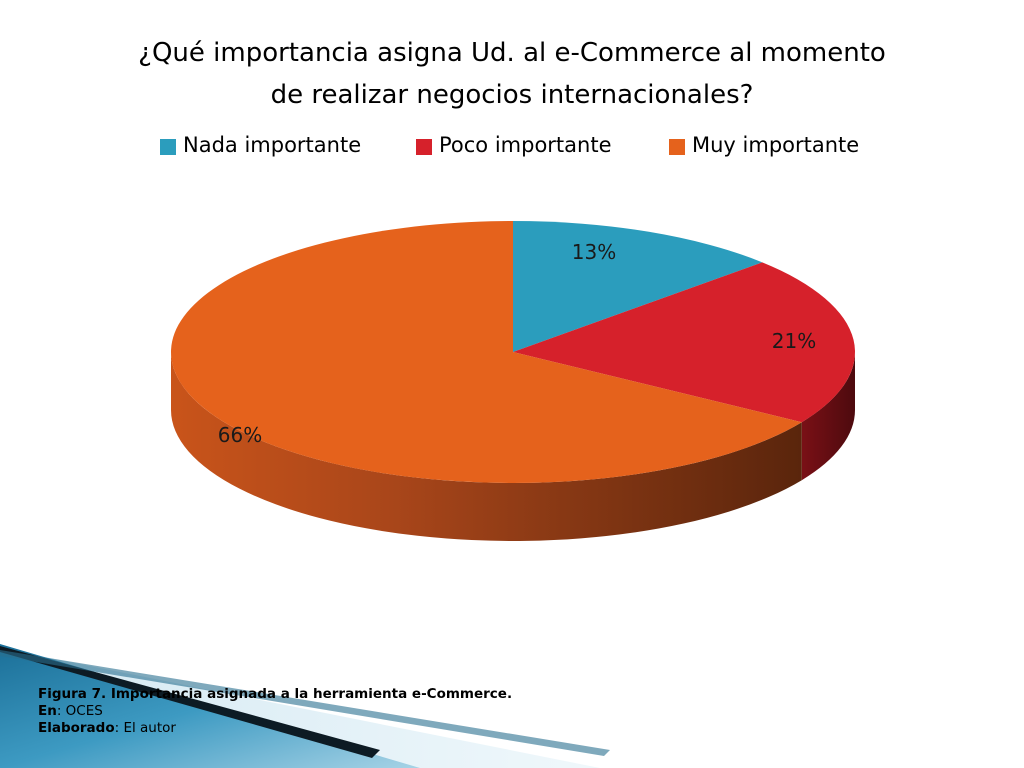 This screenshot has height=768, width=1024. I want to click on legend-item-poco: Poco importante, so click(514, 145).